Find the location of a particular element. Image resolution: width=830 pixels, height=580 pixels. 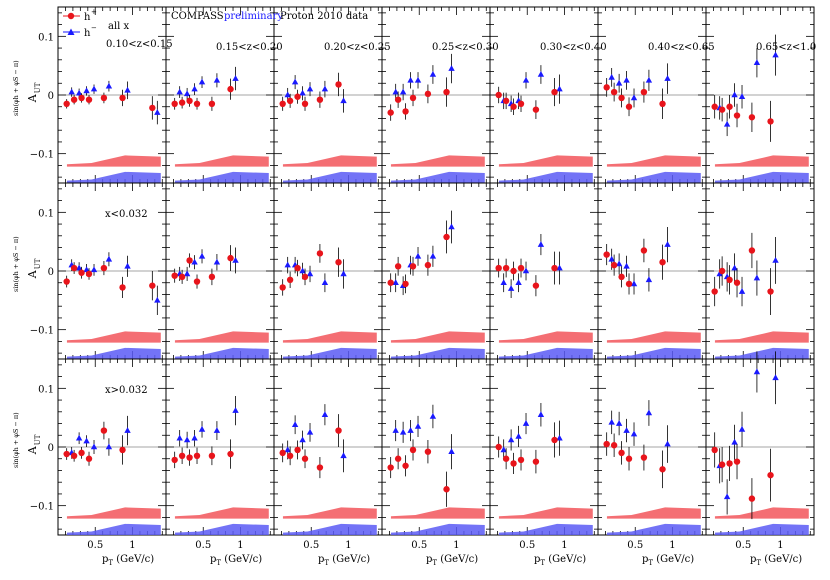

legend: h + h − is located at coordinates (80, 23).